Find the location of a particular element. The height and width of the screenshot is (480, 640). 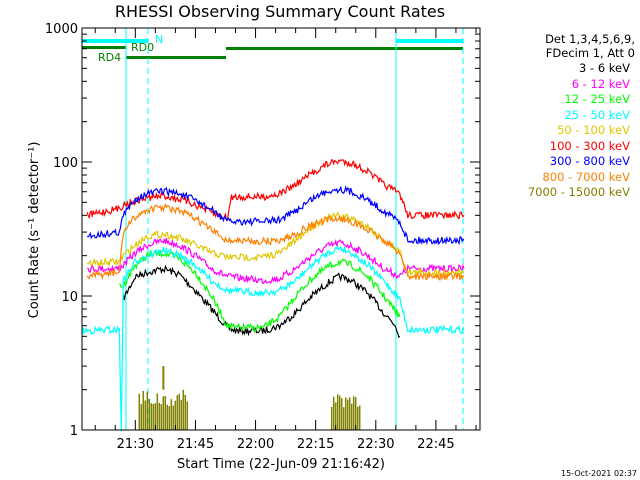

y-tick-label: 10 is located at coordinates (69, 297).